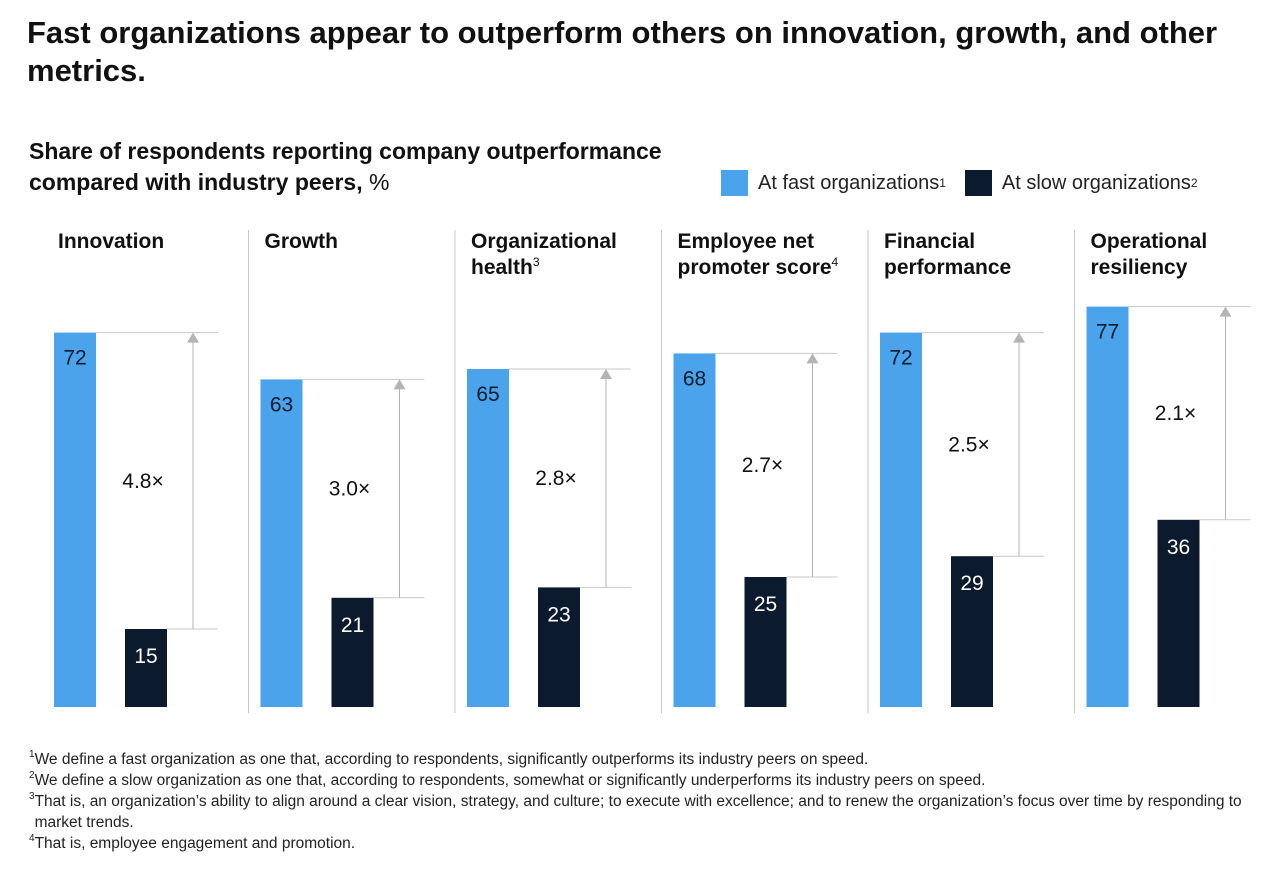  Describe the element at coordinates (755, 267) in the screenshot. I see `category-label-line2: promoter score` at that location.